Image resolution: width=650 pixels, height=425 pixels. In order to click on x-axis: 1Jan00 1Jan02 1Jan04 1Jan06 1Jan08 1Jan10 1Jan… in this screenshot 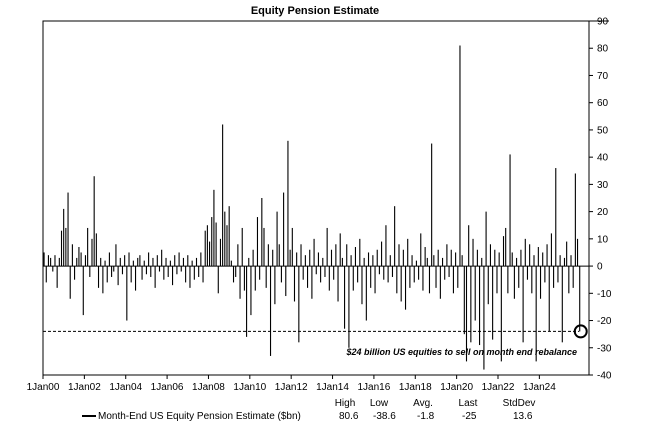, I will do `click(291, 384)`.